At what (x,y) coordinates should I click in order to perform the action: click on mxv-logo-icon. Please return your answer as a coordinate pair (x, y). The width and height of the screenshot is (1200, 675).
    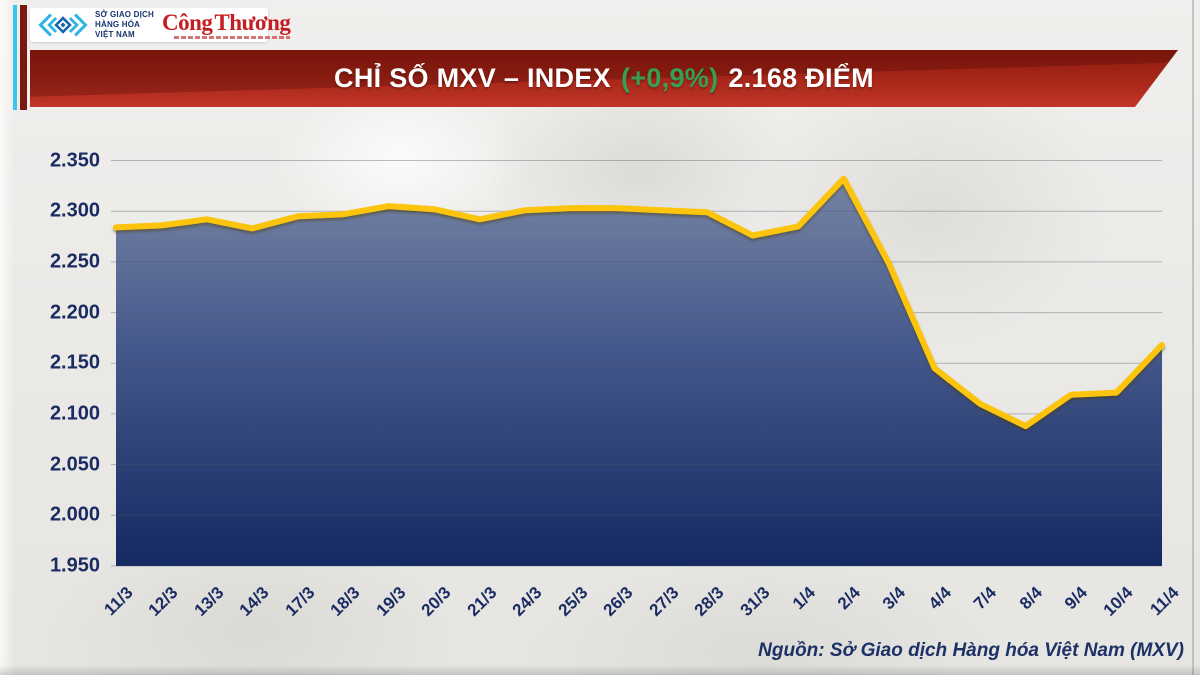
    Looking at the image, I should click on (63, 25).